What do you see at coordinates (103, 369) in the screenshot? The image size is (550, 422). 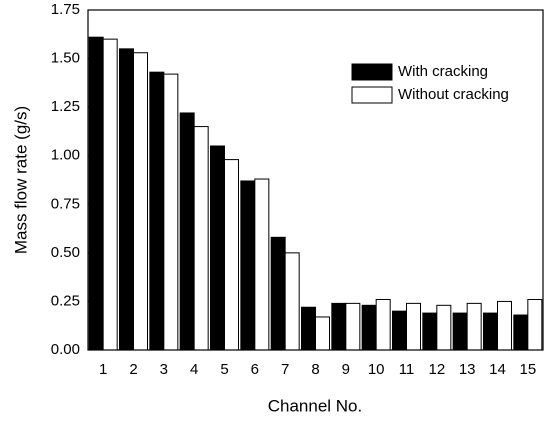 I see `x-tick-label: 1` at bounding box center [103, 369].